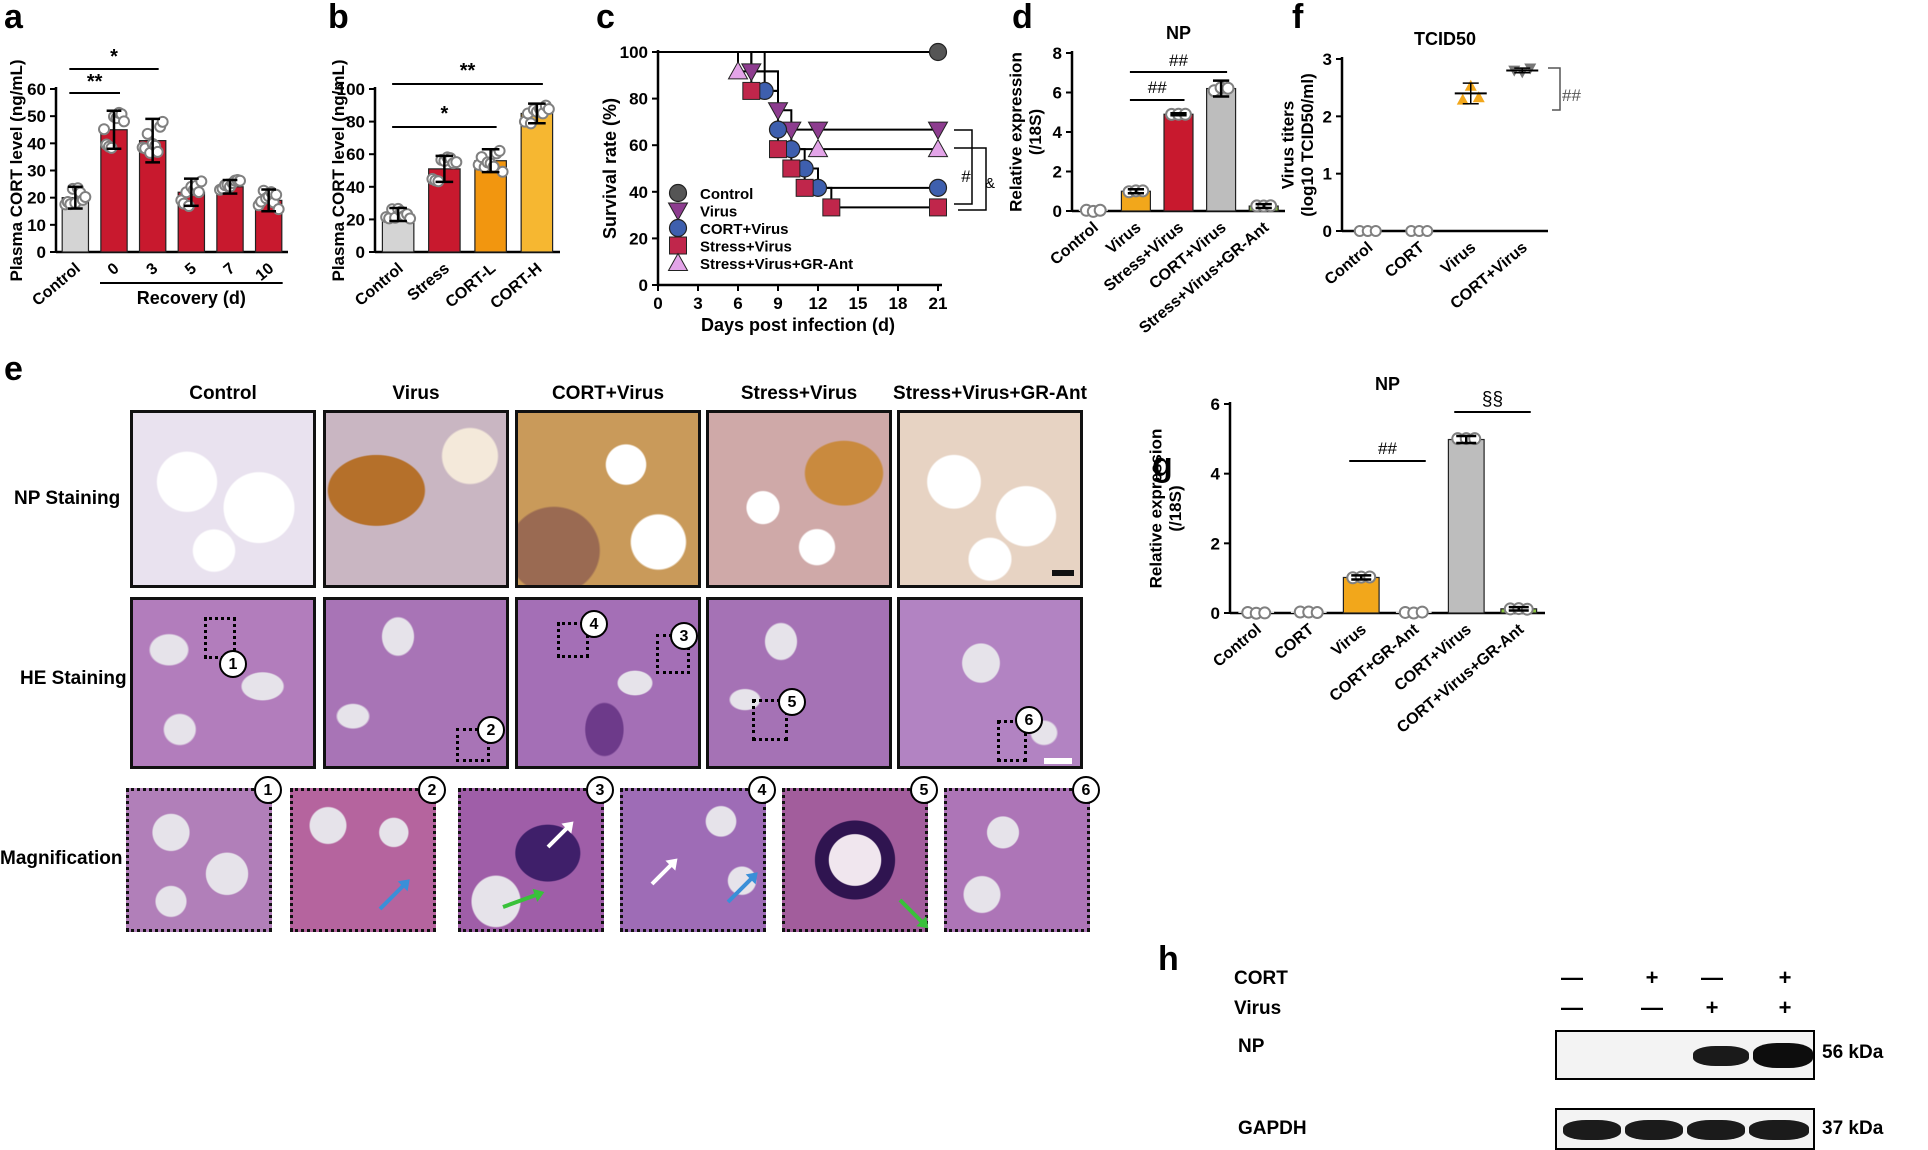 The width and height of the screenshot is (1928, 1150). I want to click on x-tick-label: 3, so click(152, 269).